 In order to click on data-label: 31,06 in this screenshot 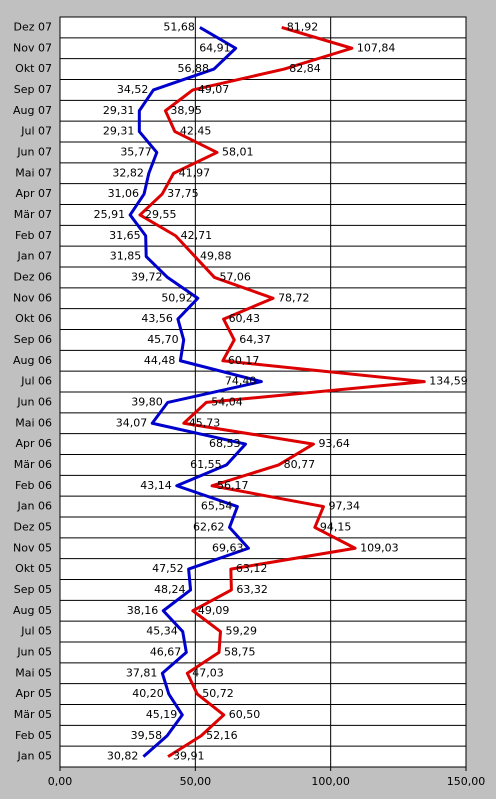, I will do `click(124, 193)`.